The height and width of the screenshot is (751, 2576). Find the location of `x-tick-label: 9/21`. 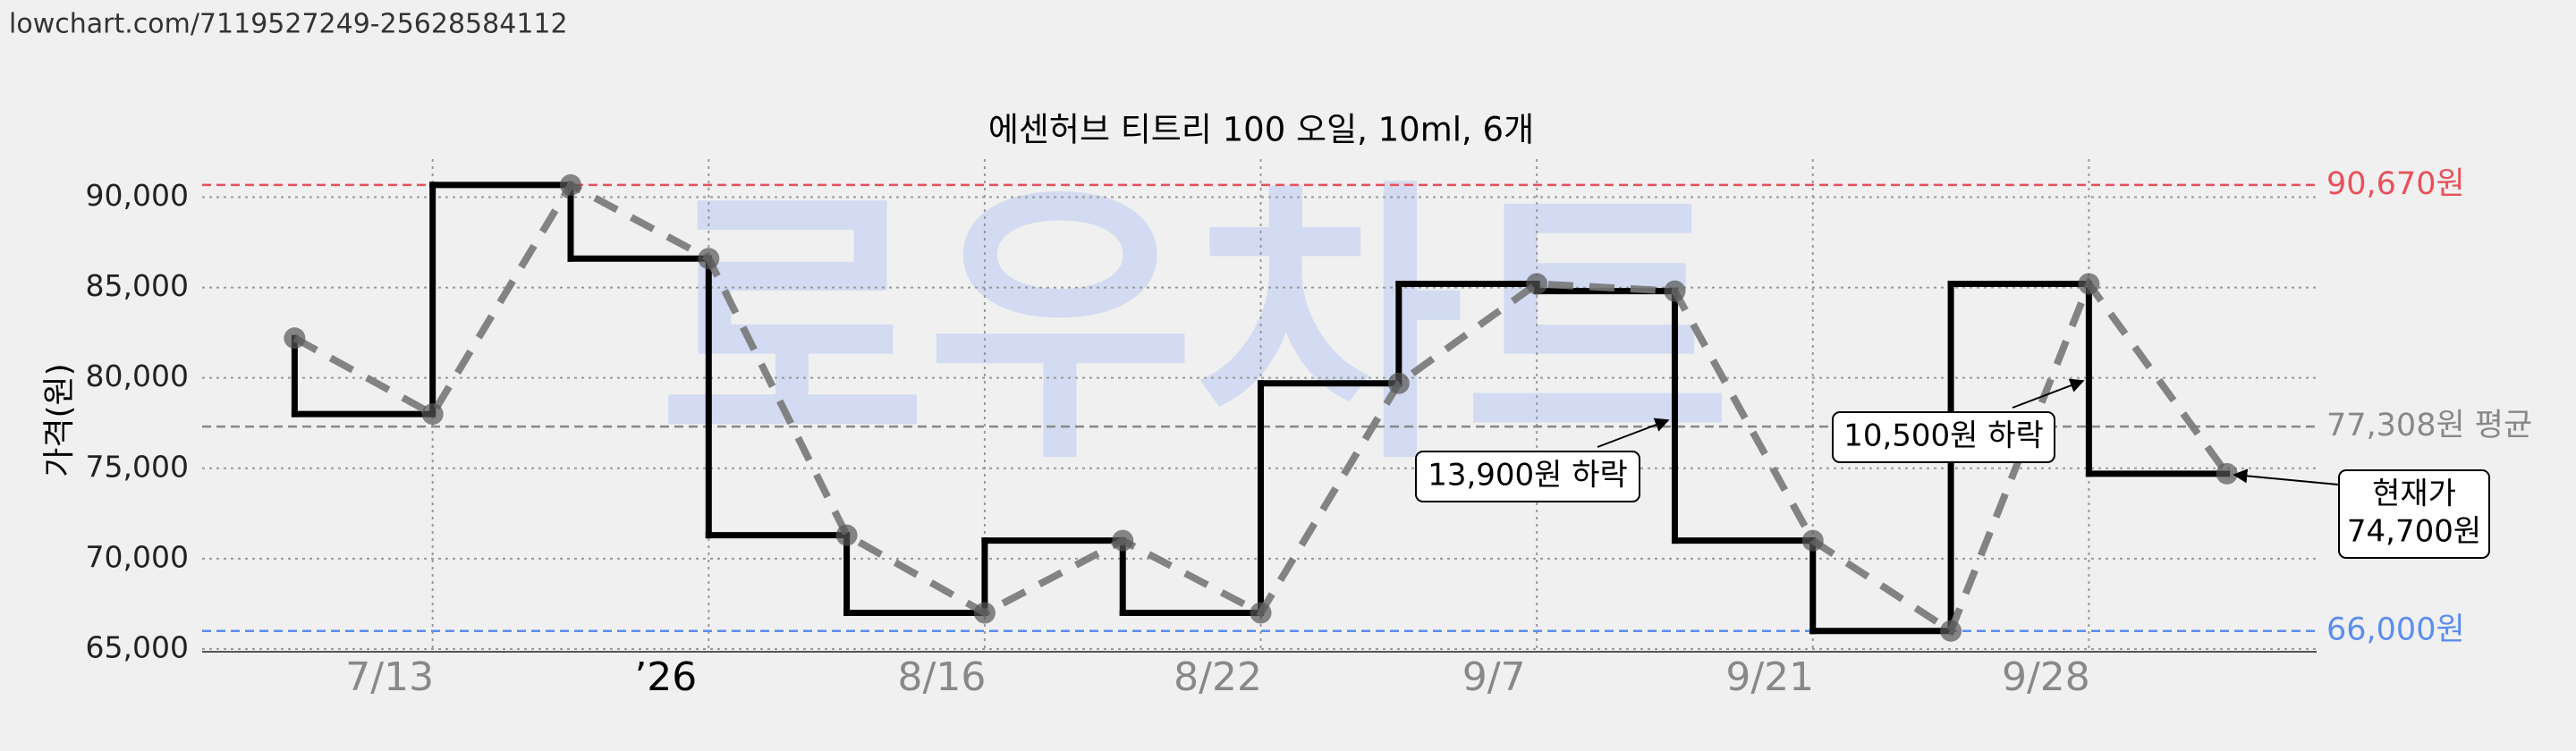

x-tick-label: 9/21 is located at coordinates (1769, 677).